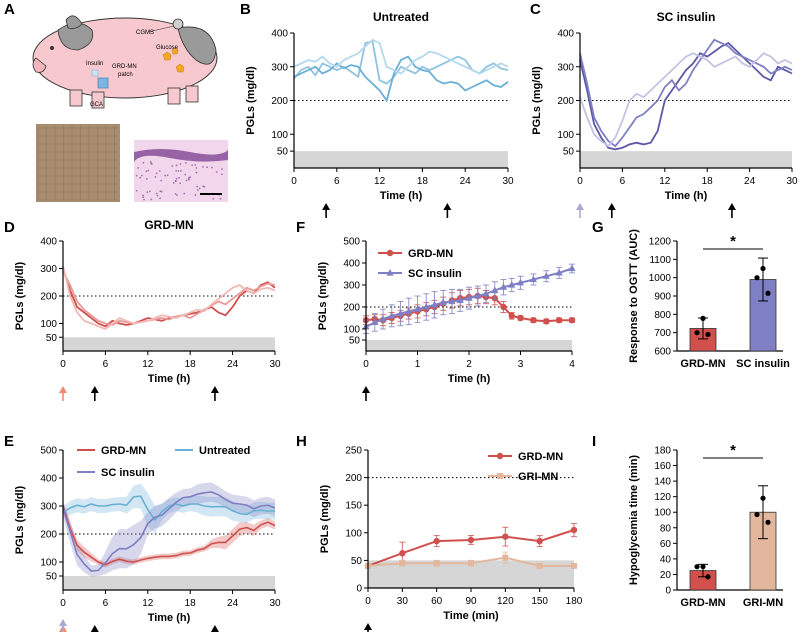  Describe the element at coordinates (169, 344) in the screenshot. I see `hypoglycemia-band` at that location.